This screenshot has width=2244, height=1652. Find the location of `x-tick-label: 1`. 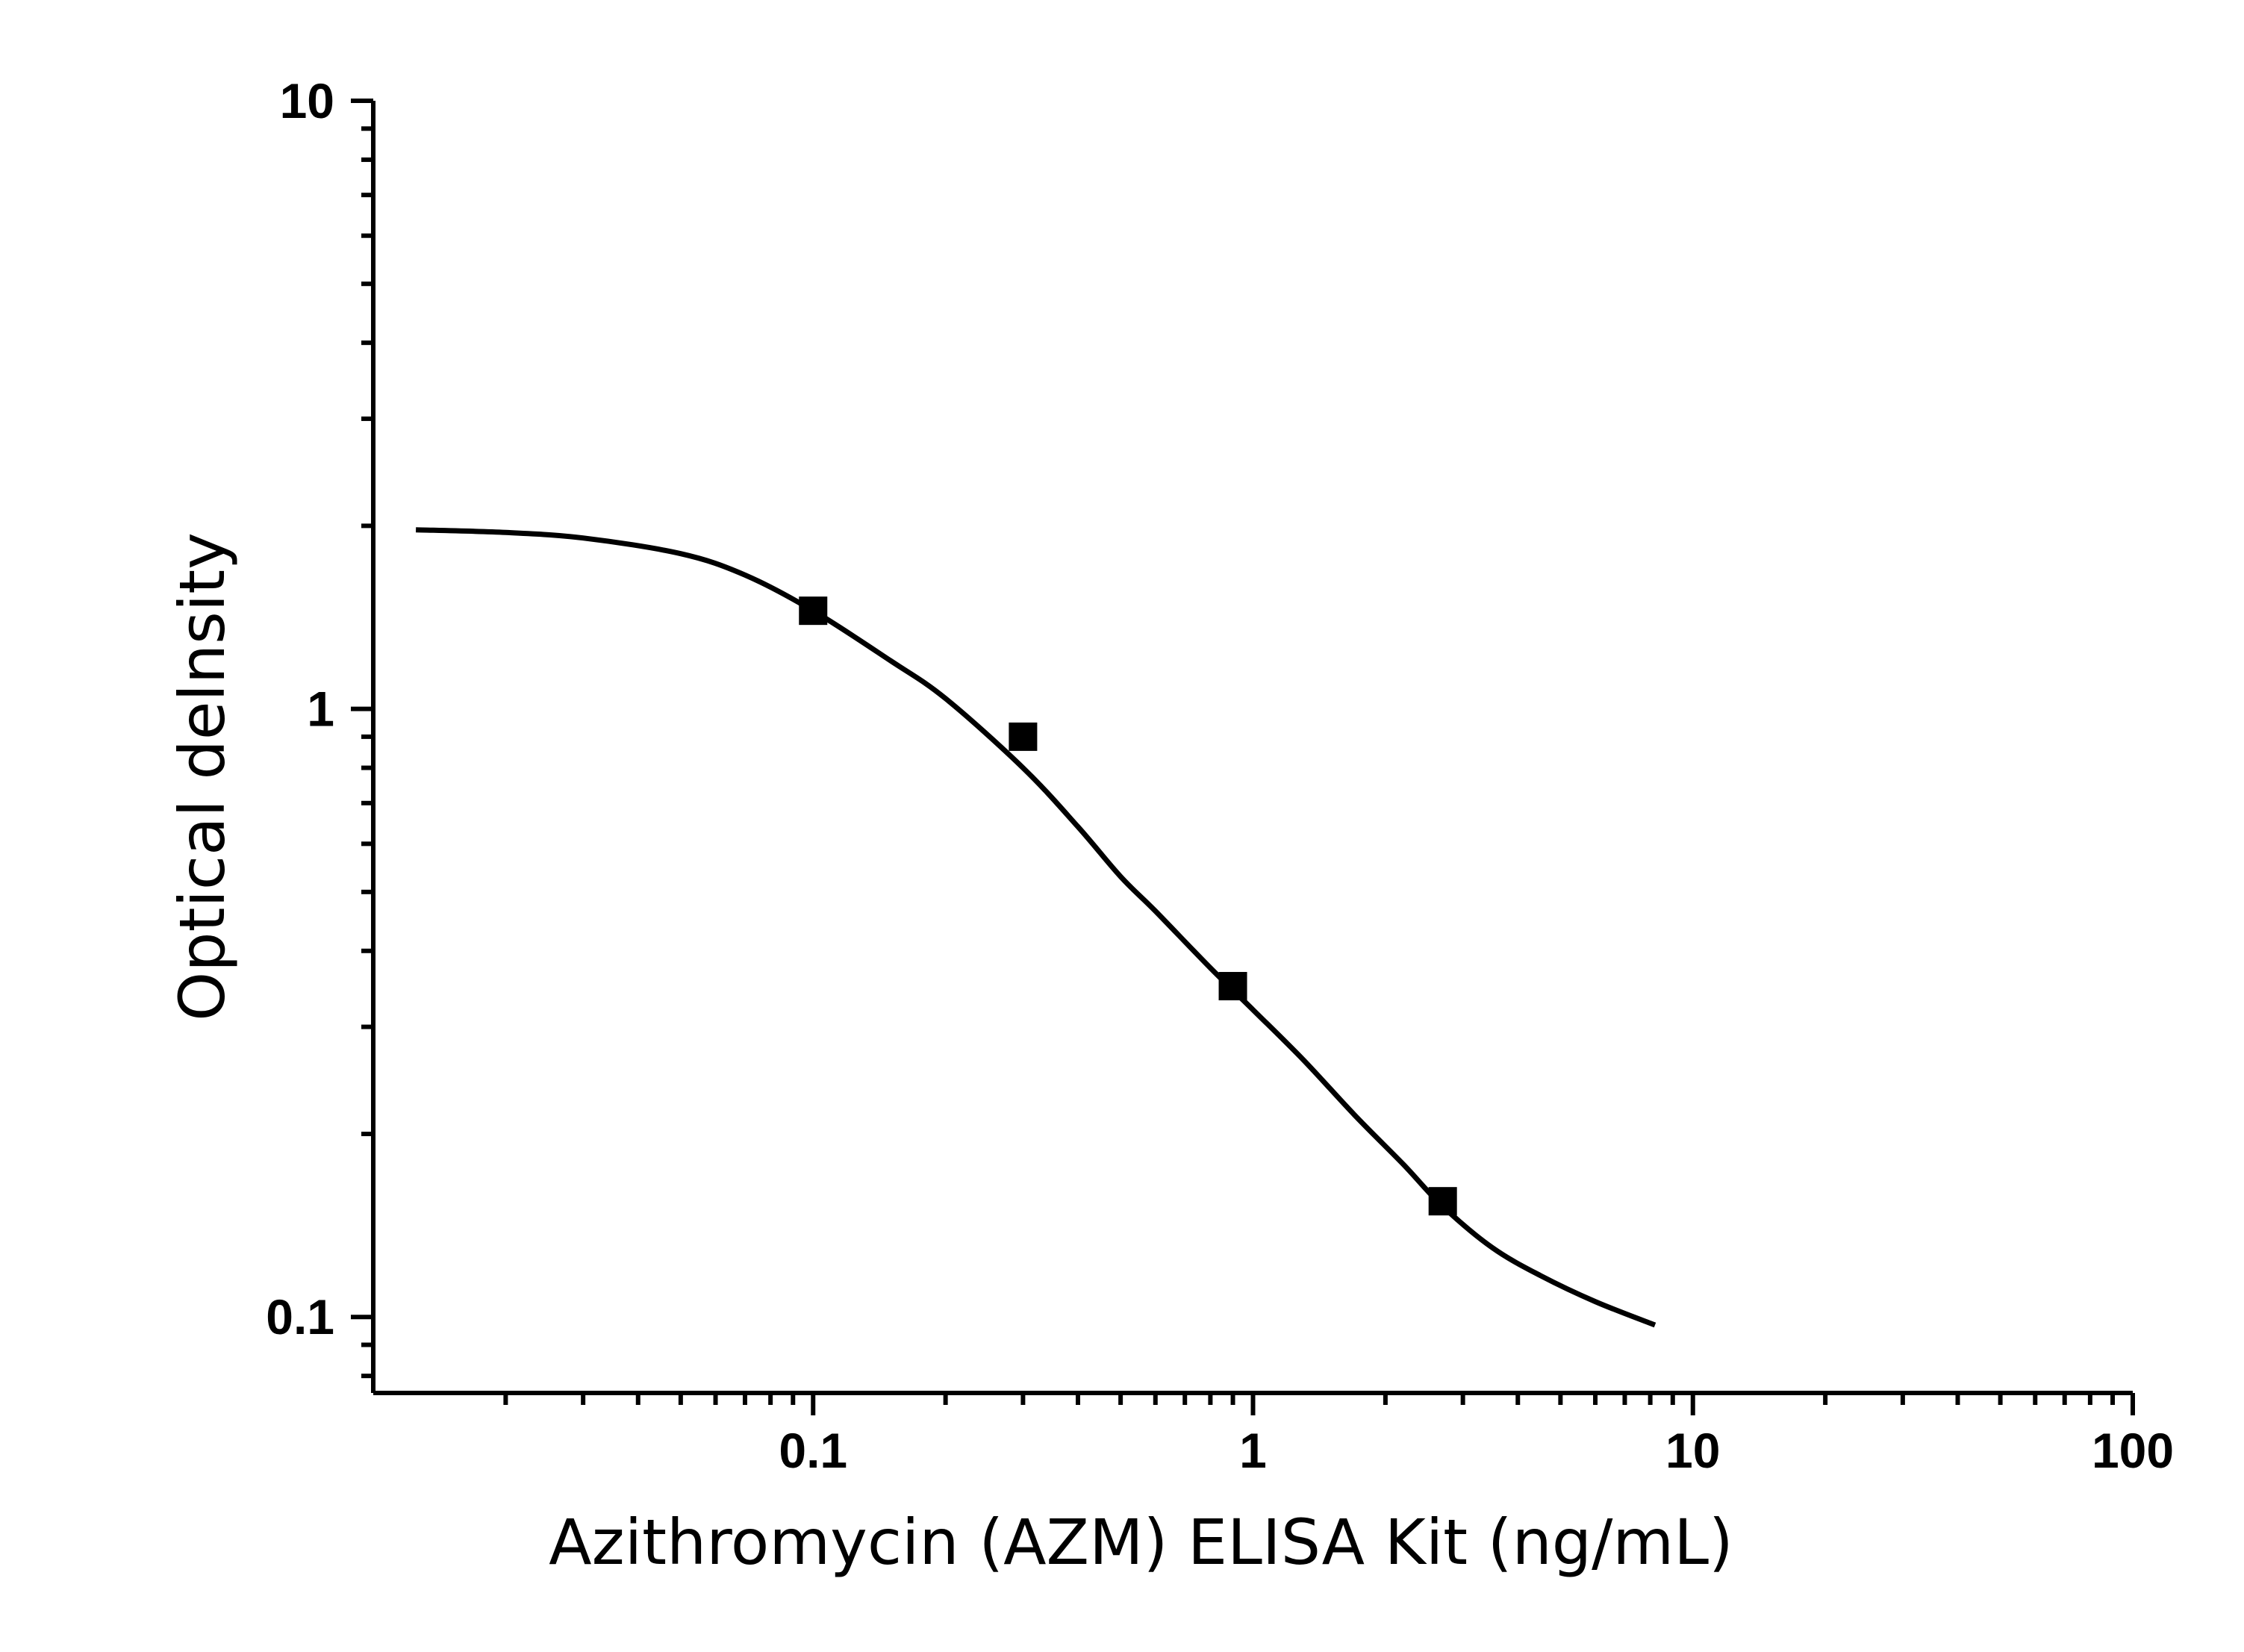

x-tick-label: 1 is located at coordinates (1253, 1450).